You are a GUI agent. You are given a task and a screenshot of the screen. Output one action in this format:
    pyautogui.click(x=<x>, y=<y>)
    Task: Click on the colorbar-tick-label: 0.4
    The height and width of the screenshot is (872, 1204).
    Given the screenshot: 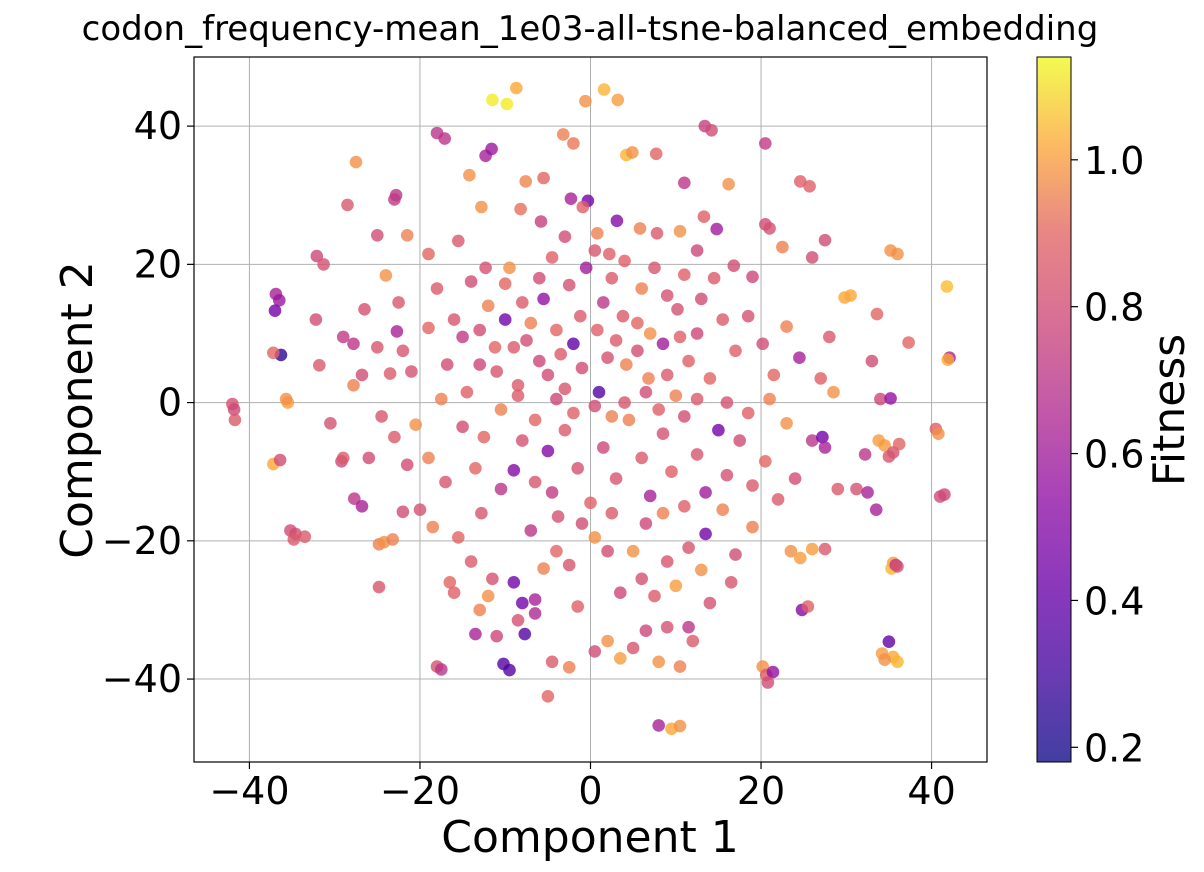 What is the action you would take?
    pyautogui.click(x=1114, y=601)
    